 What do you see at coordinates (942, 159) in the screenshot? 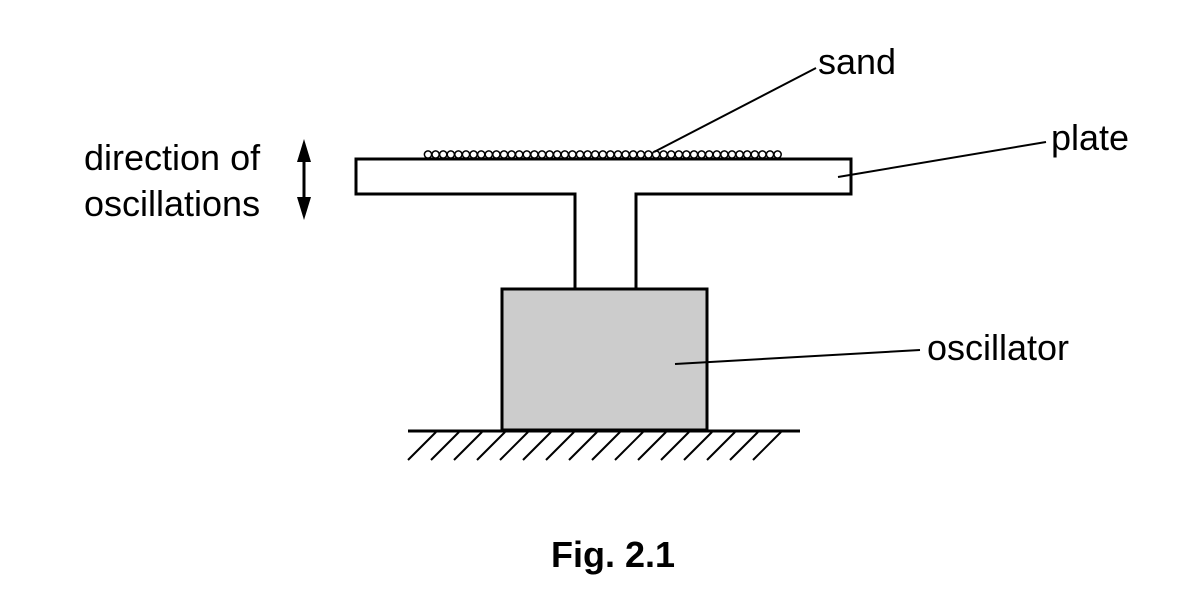
I see `plate-leader-line` at bounding box center [942, 159].